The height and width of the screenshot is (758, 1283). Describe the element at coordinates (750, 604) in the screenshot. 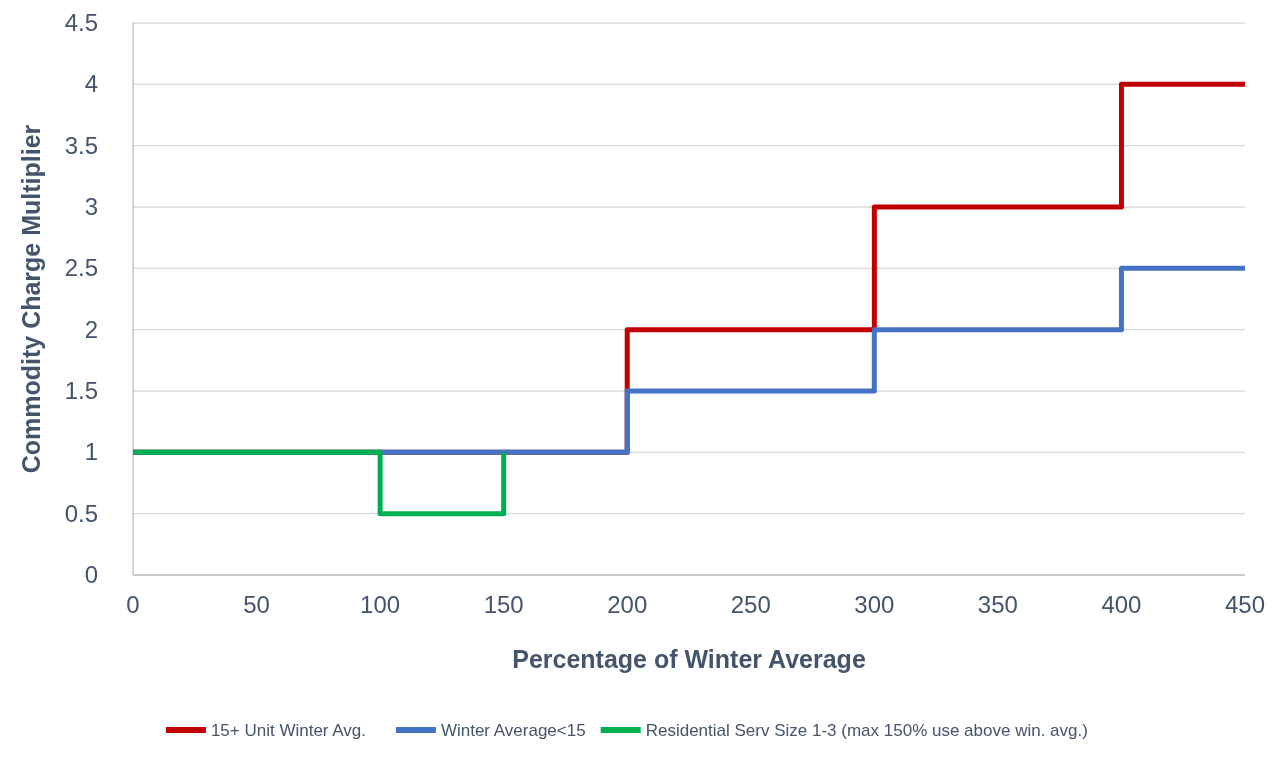

I see `x-tick-label: 250` at that location.